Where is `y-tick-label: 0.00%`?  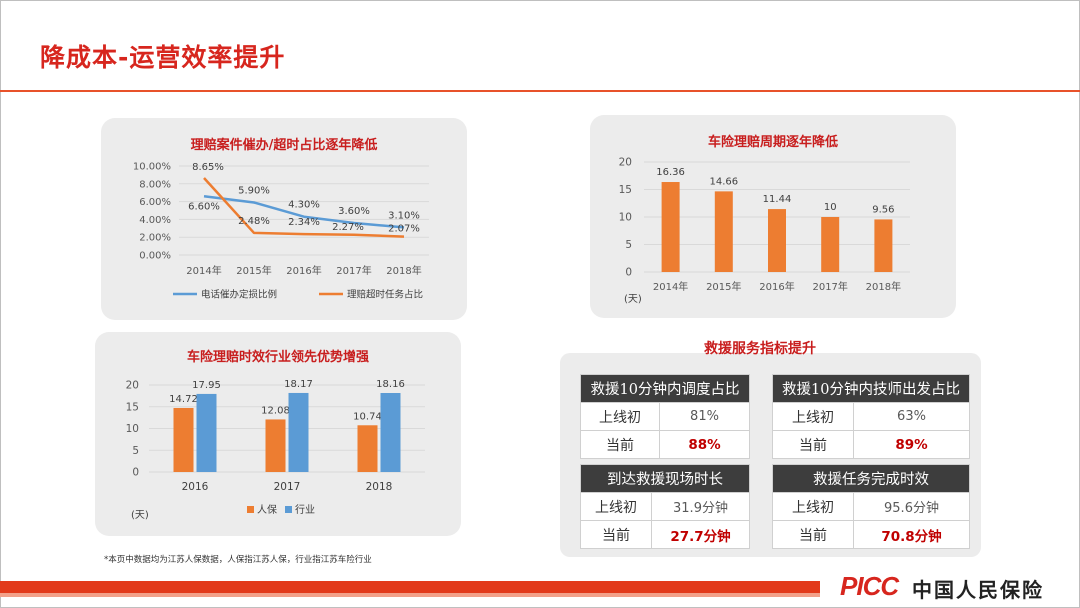 y-tick-label: 0.00% is located at coordinates (155, 256).